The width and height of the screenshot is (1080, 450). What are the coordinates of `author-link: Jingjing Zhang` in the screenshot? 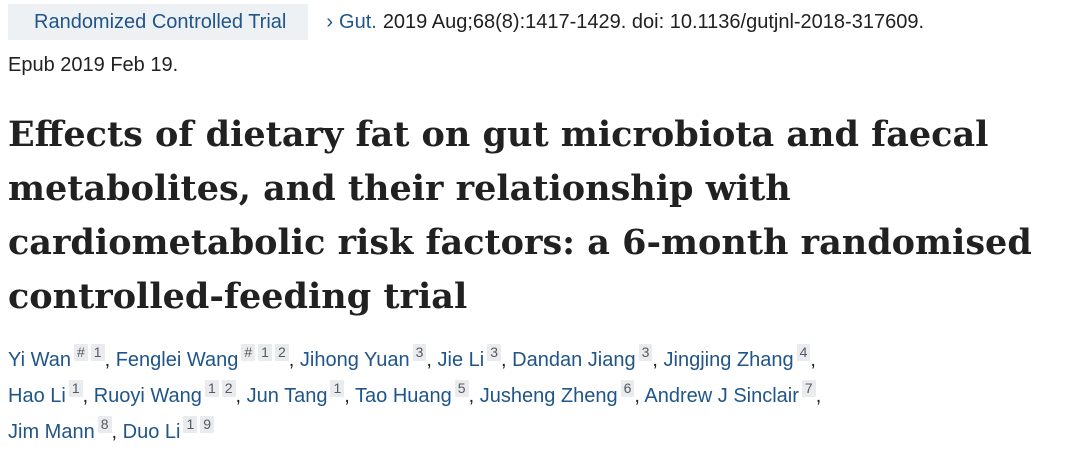 It's located at (728, 360).